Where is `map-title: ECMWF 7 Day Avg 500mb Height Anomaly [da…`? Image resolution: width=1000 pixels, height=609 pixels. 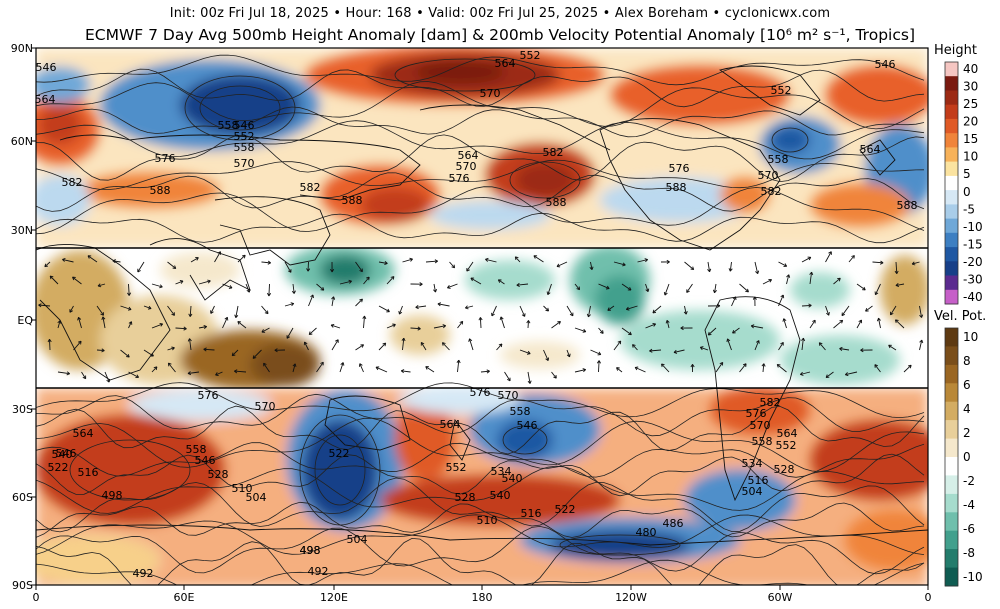
map-title: ECMWF 7 Day Avg 500mb Height Anomaly [da… is located at coordinates (499, 35).